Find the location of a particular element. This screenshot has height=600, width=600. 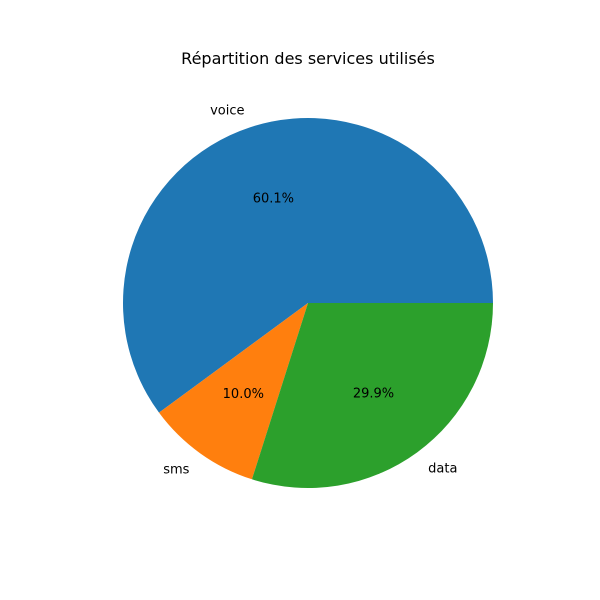

pie-slice-sms is located at coordinates (233, 391).